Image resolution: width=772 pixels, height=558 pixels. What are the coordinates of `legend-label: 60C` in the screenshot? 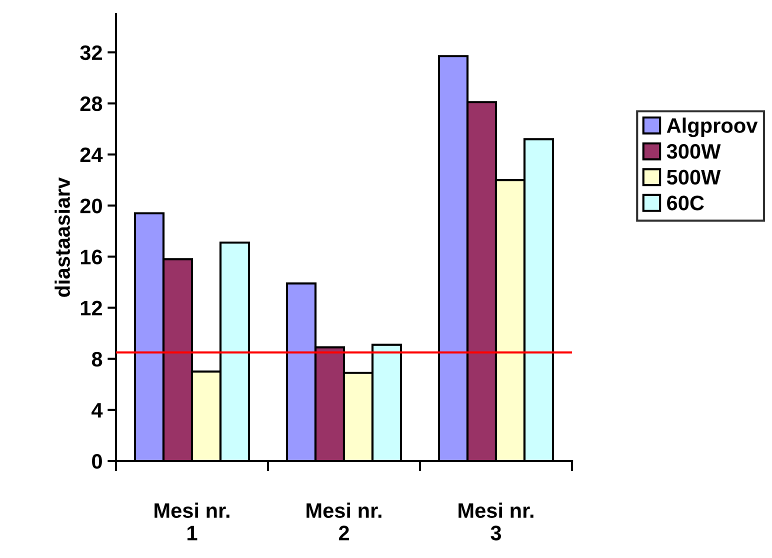 It's located at (685, 203).